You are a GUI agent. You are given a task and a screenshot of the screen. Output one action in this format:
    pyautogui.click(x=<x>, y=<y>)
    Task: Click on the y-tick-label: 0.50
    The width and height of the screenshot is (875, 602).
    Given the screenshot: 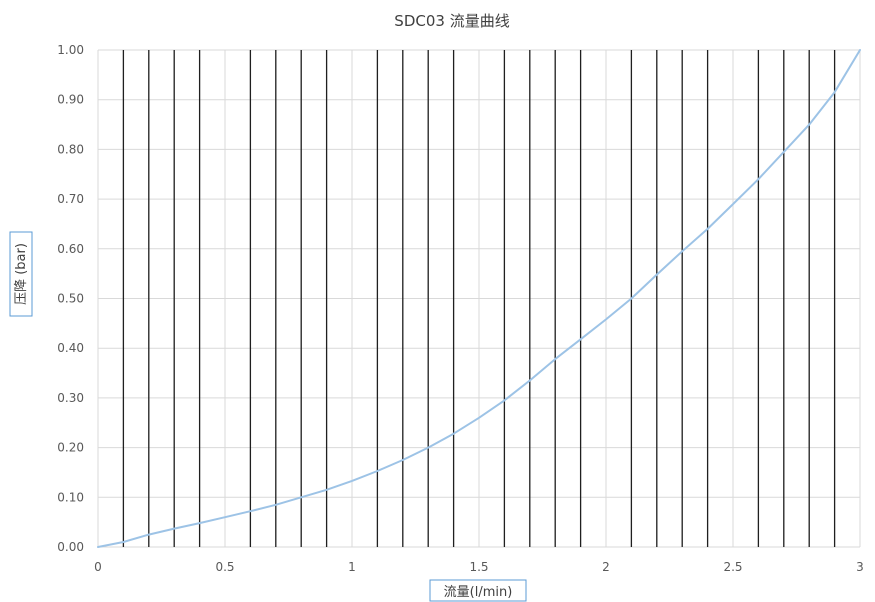 What is the action you would take?
    pyautogui.click(x=70, y=299)
    